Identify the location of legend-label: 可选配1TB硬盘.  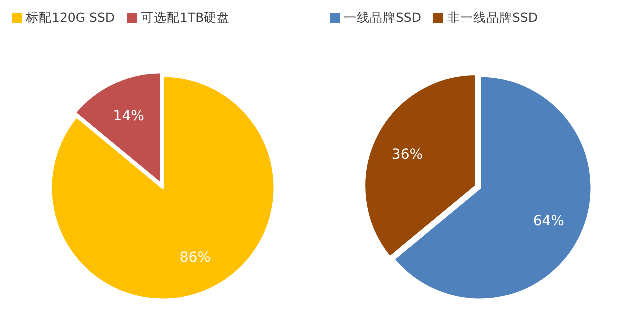
(185, 17).